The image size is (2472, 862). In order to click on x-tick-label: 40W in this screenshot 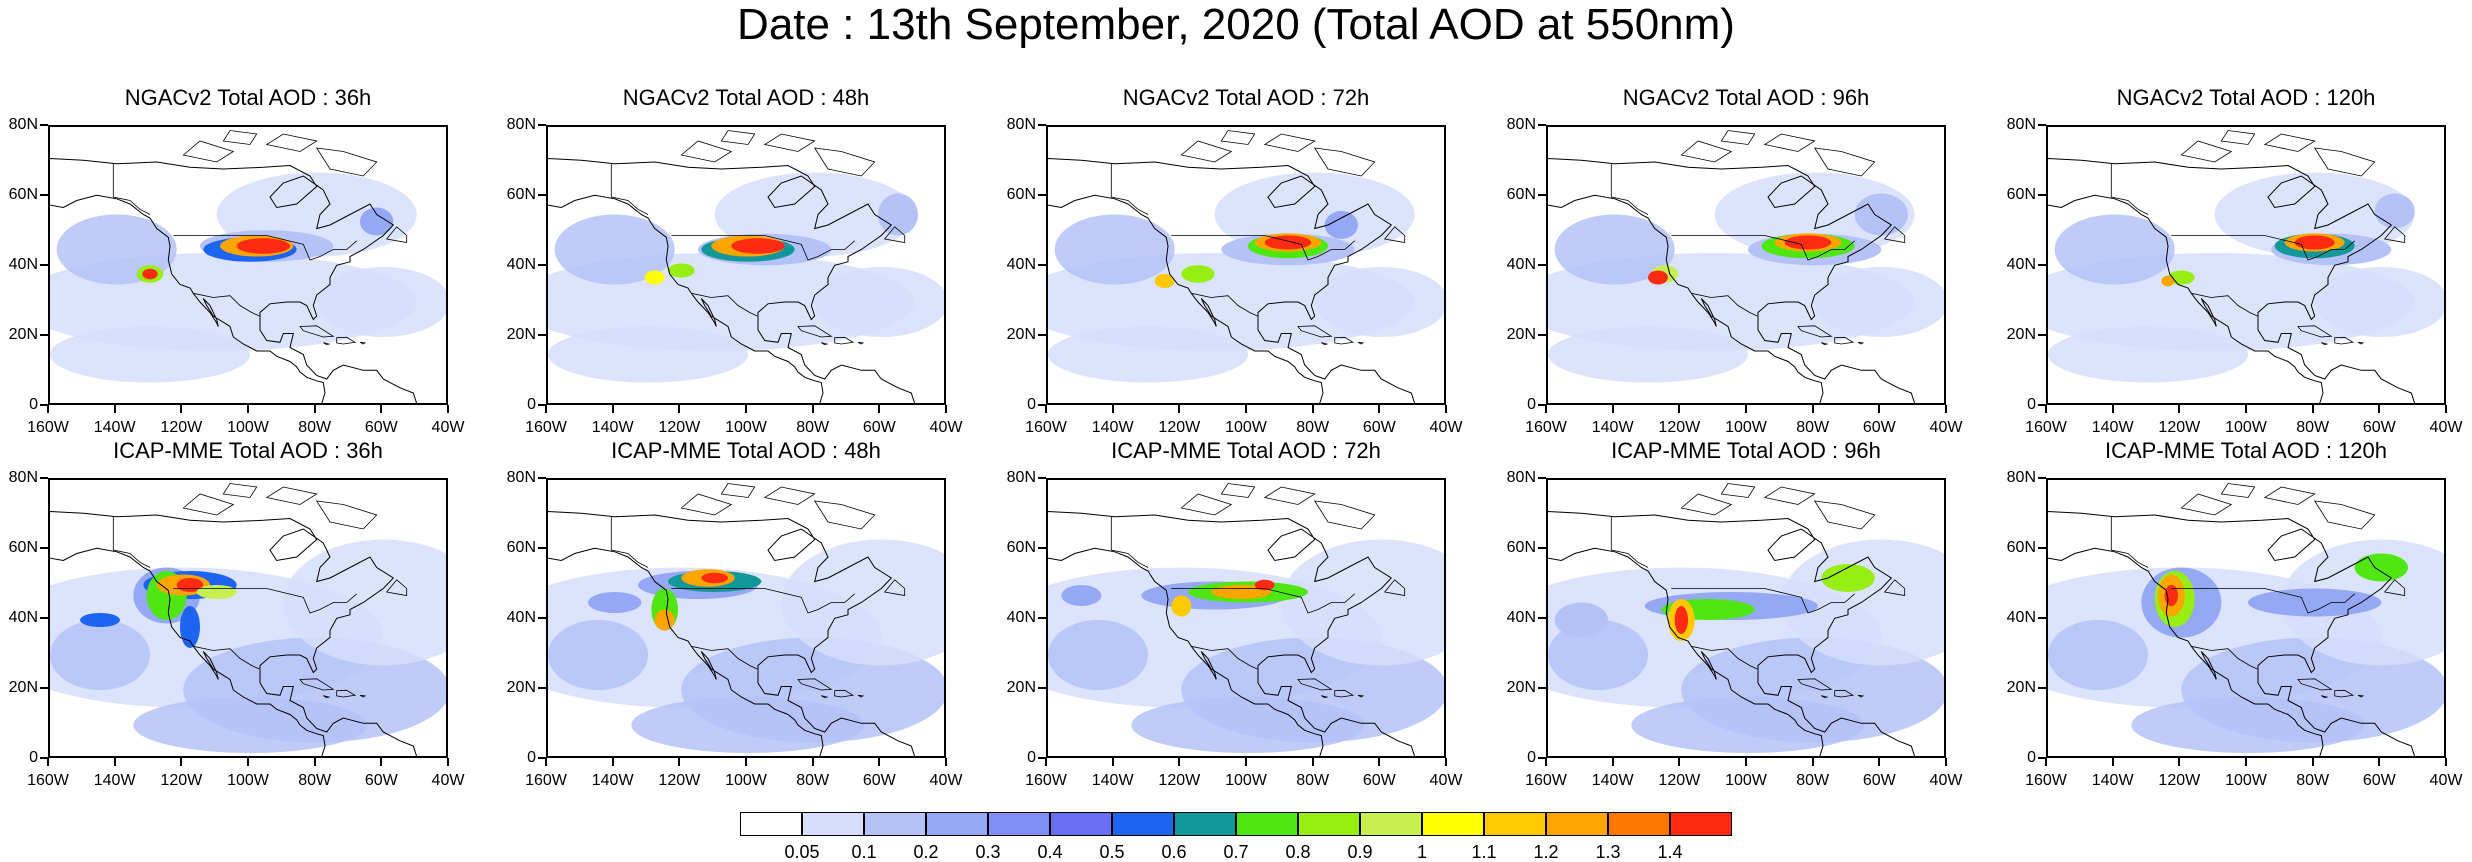, I will do `click(1446, 427)`.